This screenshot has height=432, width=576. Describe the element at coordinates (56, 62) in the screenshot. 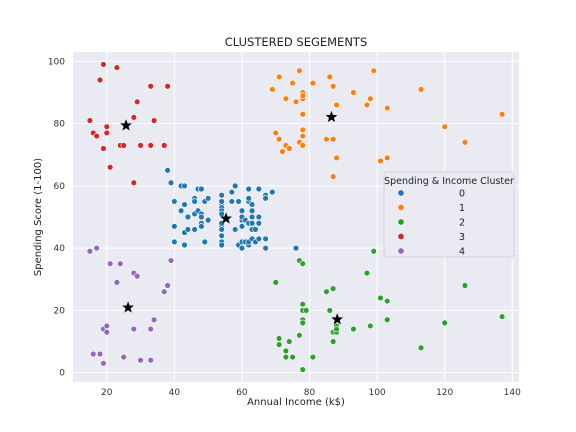

I see `y-tick-label: 100` at that location.